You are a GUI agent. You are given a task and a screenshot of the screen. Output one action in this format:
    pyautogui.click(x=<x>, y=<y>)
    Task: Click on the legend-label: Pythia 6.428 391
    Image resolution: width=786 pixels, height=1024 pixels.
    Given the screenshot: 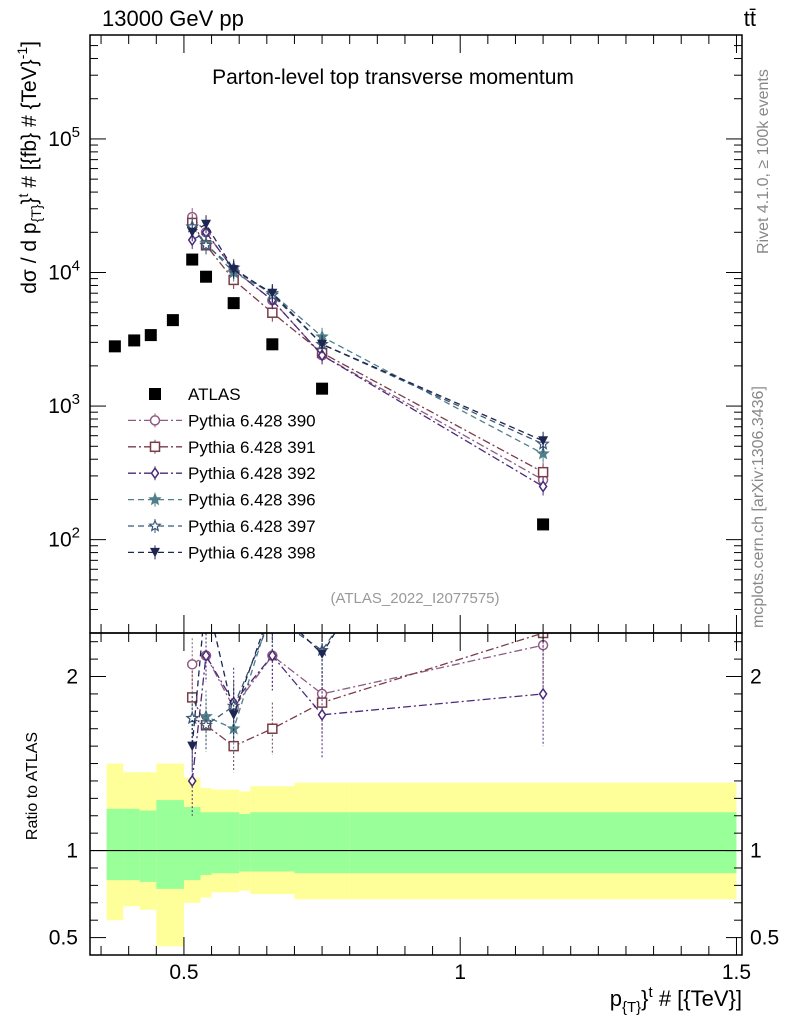 What is the action you would take?
    pyautogui.click(x=252, y=447)
    